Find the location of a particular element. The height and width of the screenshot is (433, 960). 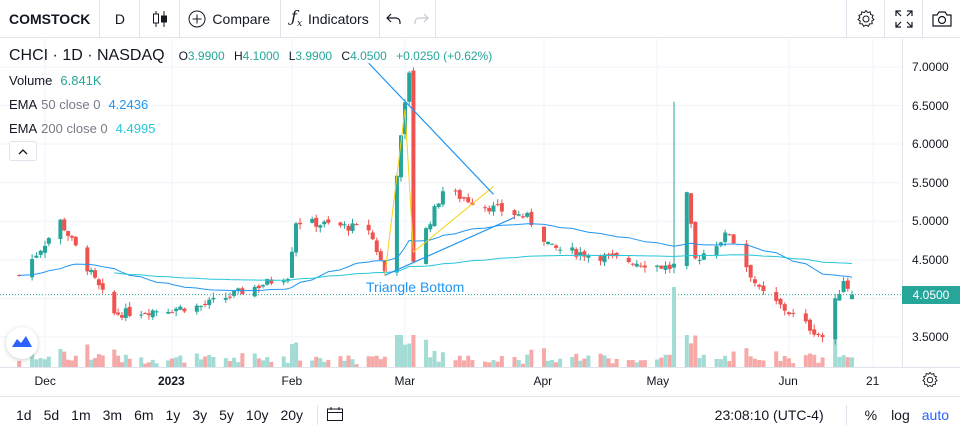

fullscreen-button is located at coordinates (903, 19).